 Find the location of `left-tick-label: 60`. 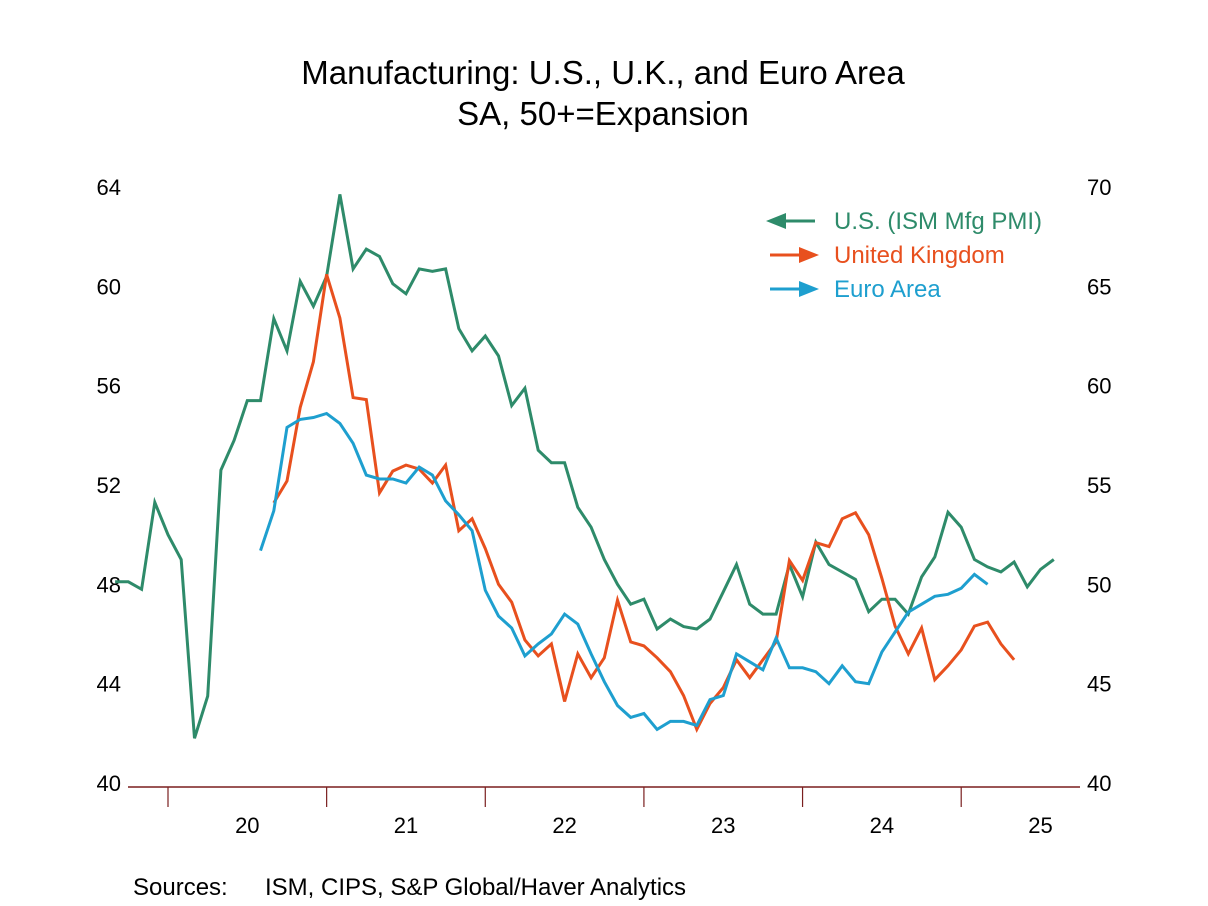

left-tick-label: 60 is located at coordinates (109, 286).